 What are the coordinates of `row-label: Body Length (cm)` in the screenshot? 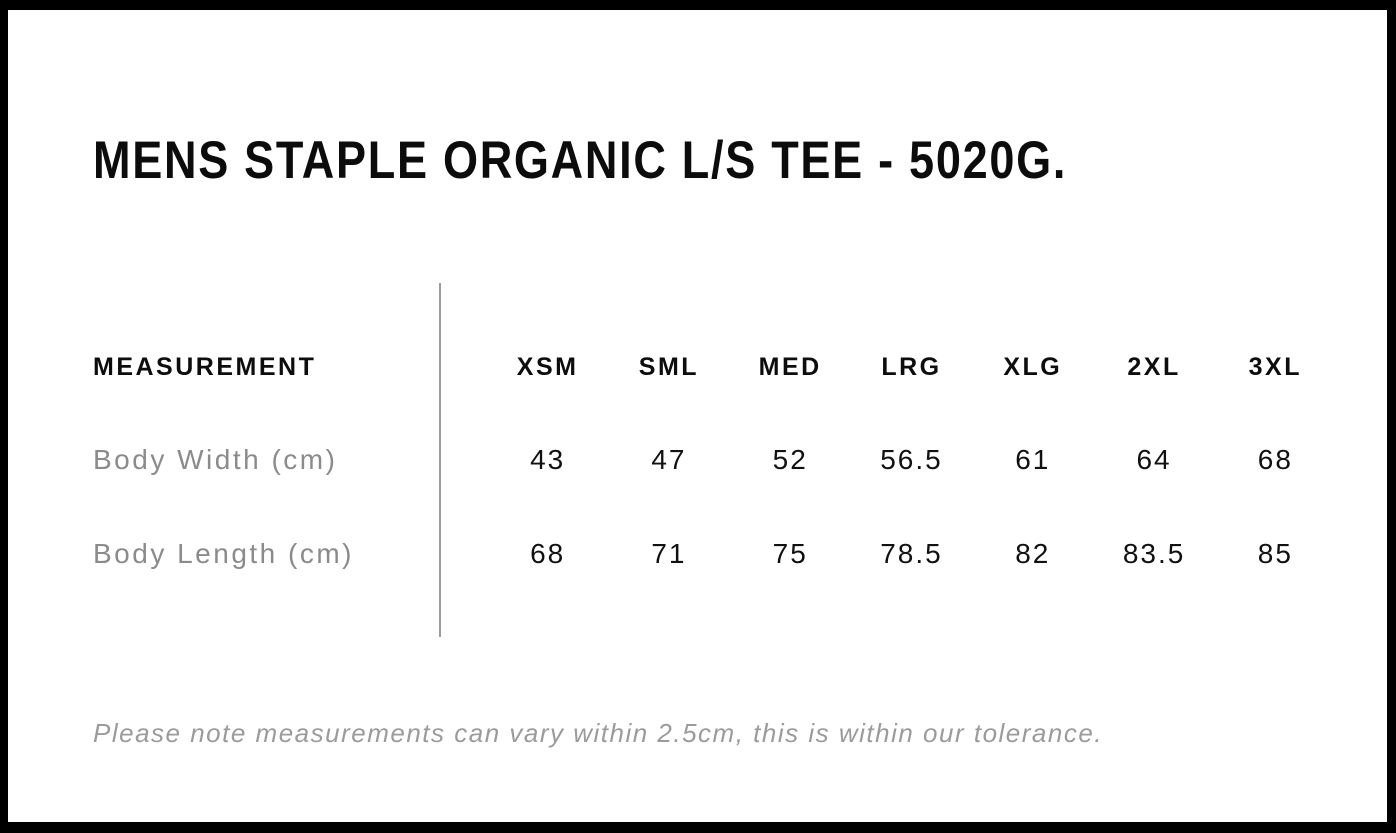 It's located at (223, 553).